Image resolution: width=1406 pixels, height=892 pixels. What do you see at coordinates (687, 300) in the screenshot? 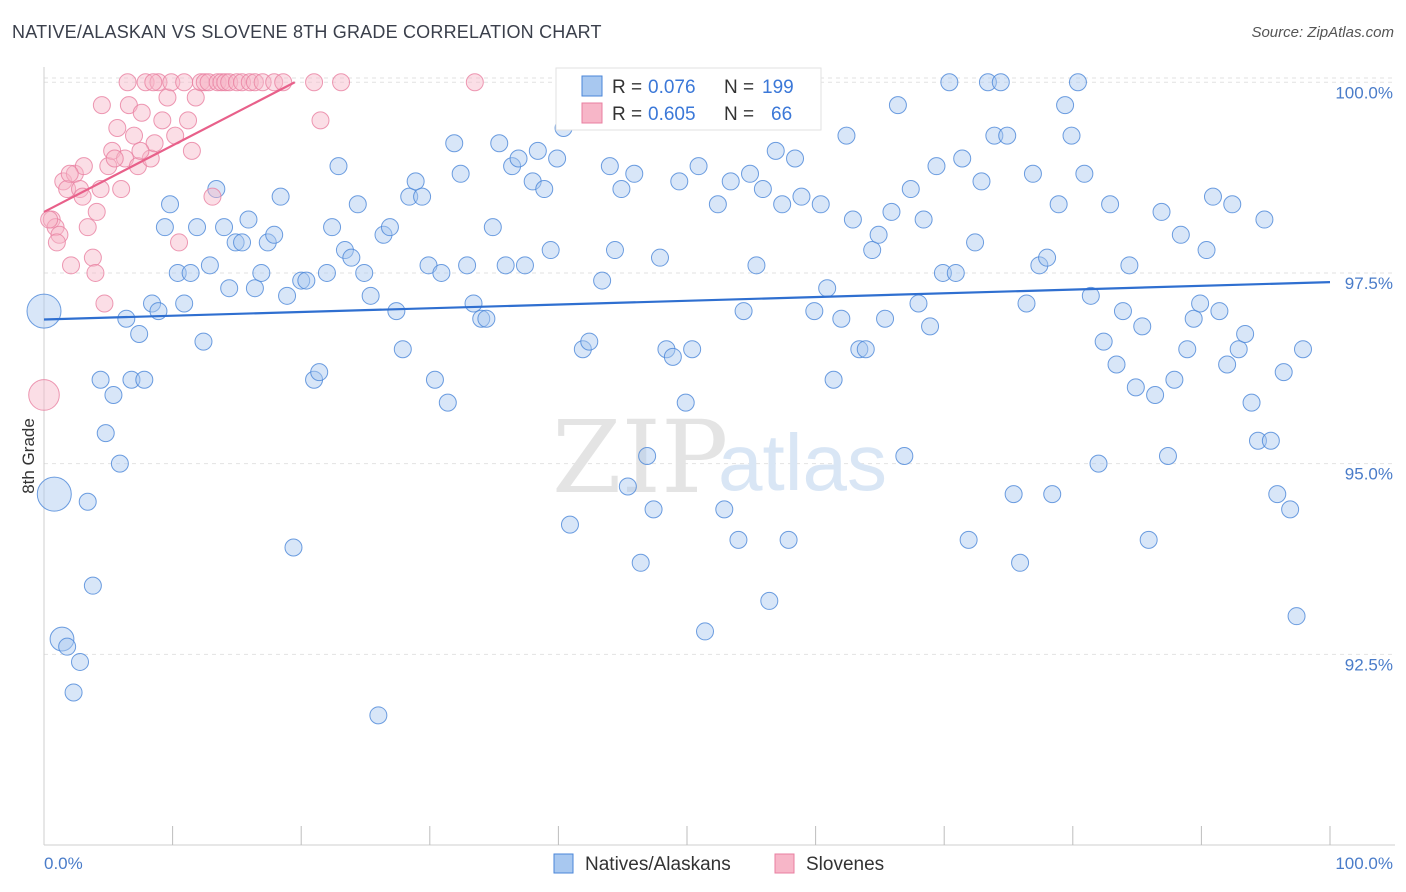
I see `trend-line-natives-alaskans` at bounding box center [687, 300].